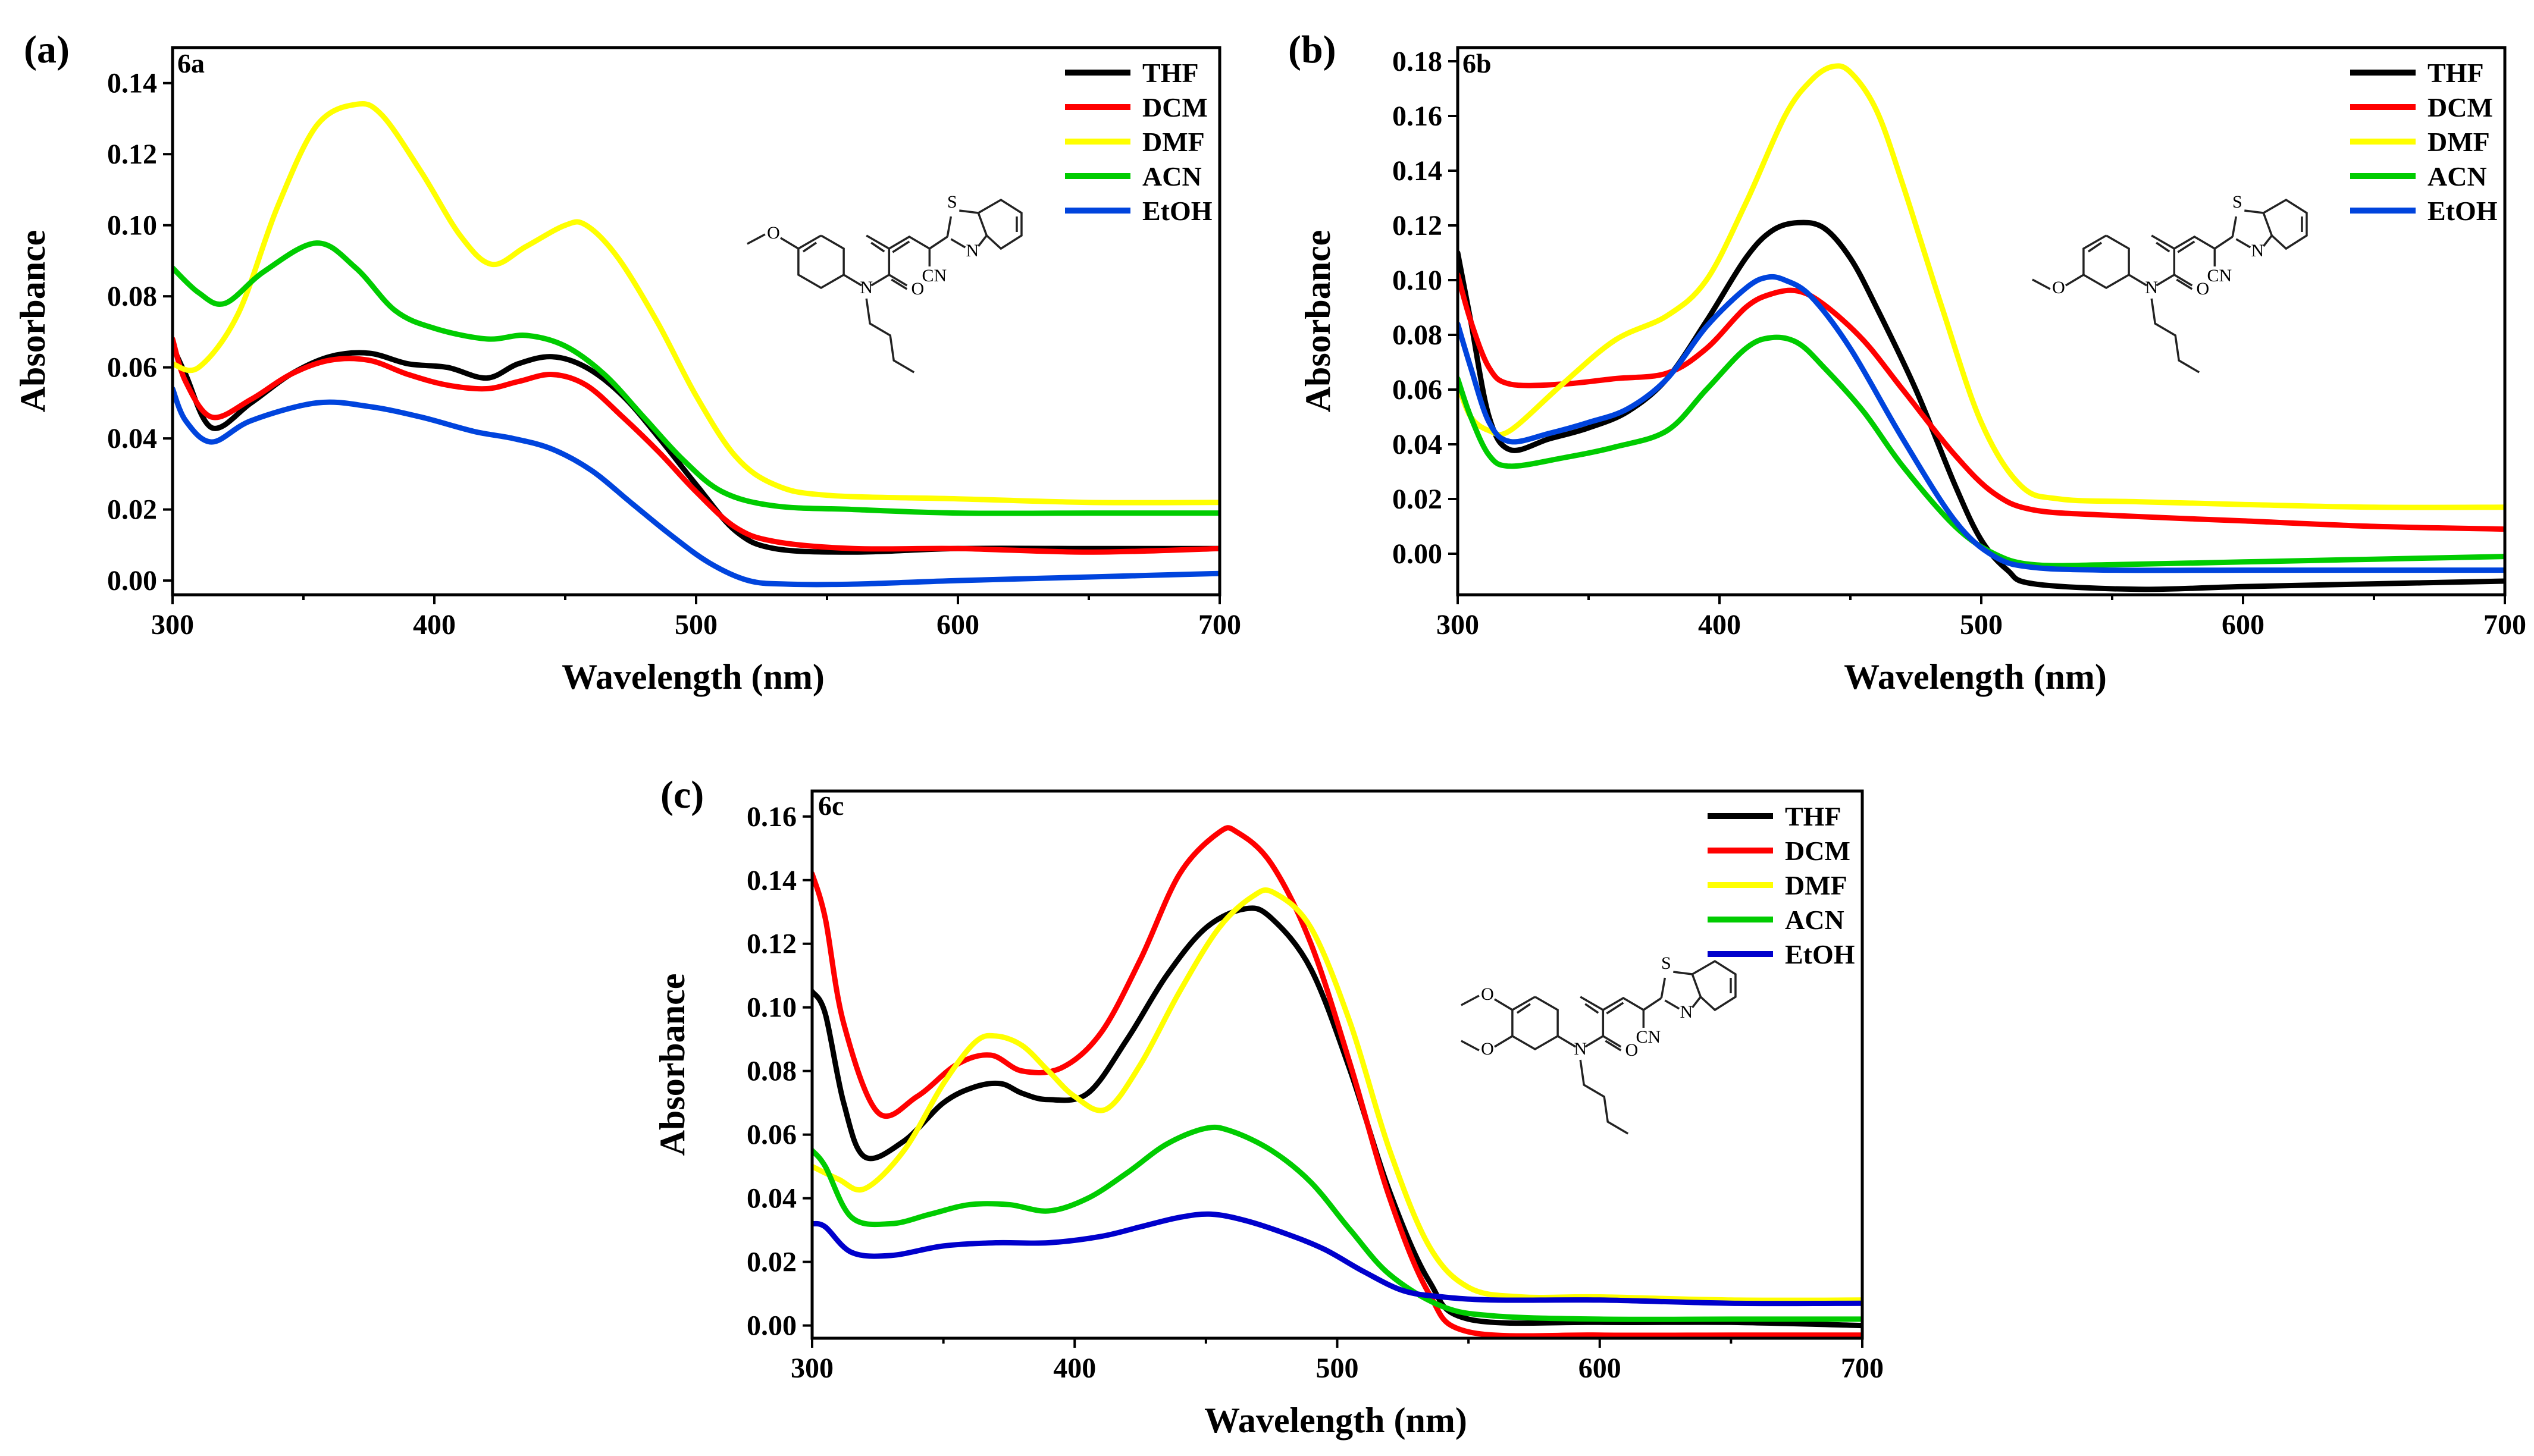 The image size is (2534, 1456). What do you see at coordinates (772, 1008) in the screenshot?
I see `y-tick-label: 0.10` at bounding box center [772, 1008].